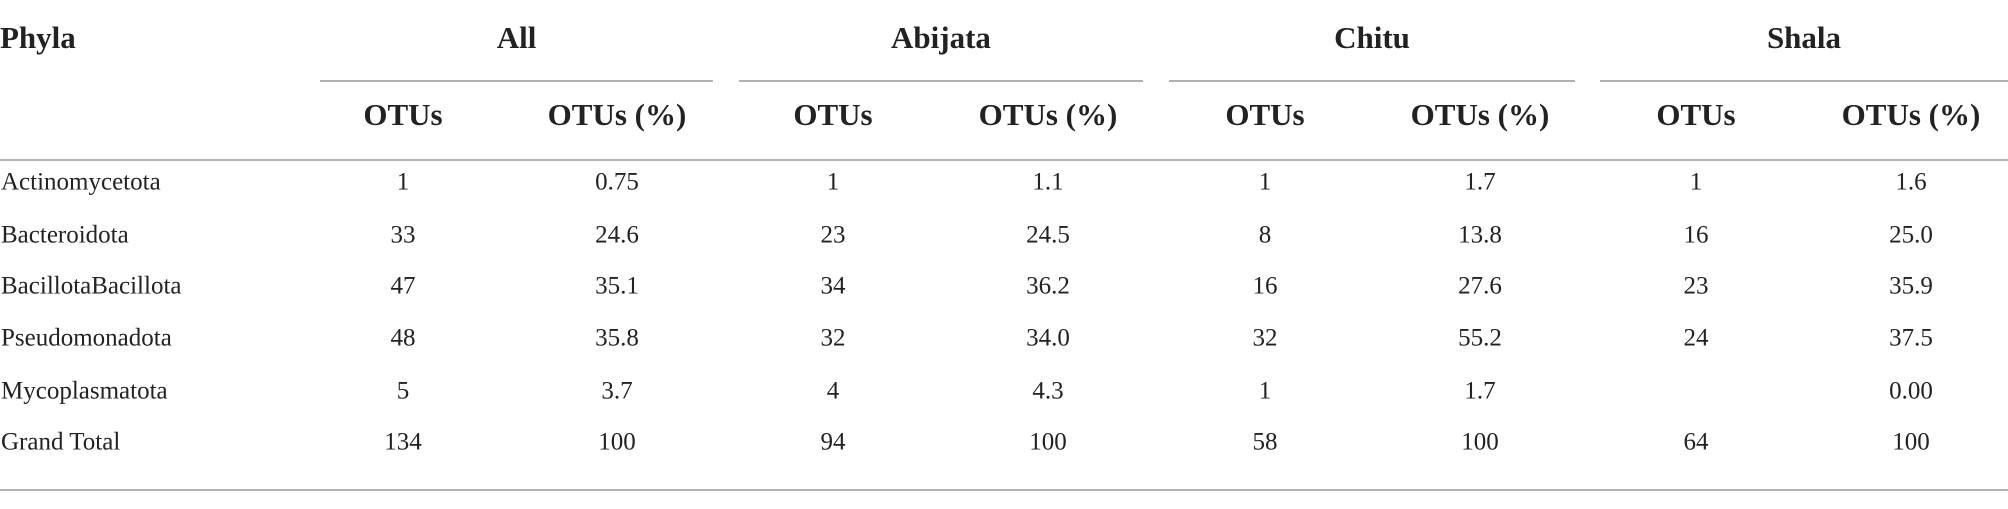 The height and width of the screenshot is (509, 2008). I want to click on cell: 55.2, so click(1480, 338).